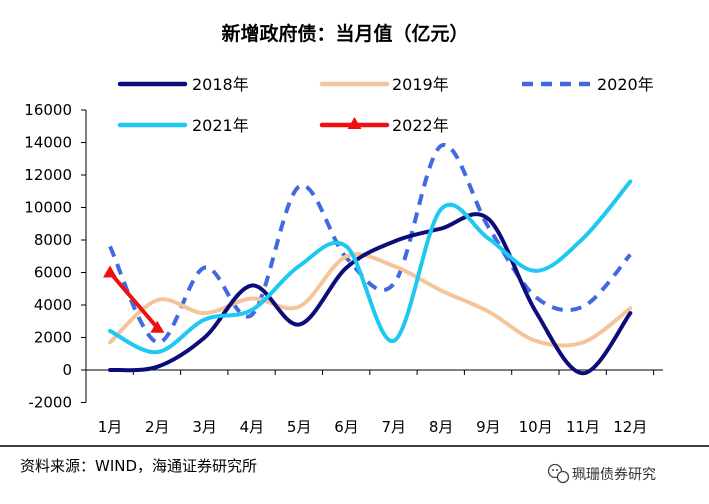 The width and height of the screenshot is (709, 504). What do you see at coordinates (204, 427) in the screenshot?
I see `x-tick-label: 3月` at bounding box center [204, 427].